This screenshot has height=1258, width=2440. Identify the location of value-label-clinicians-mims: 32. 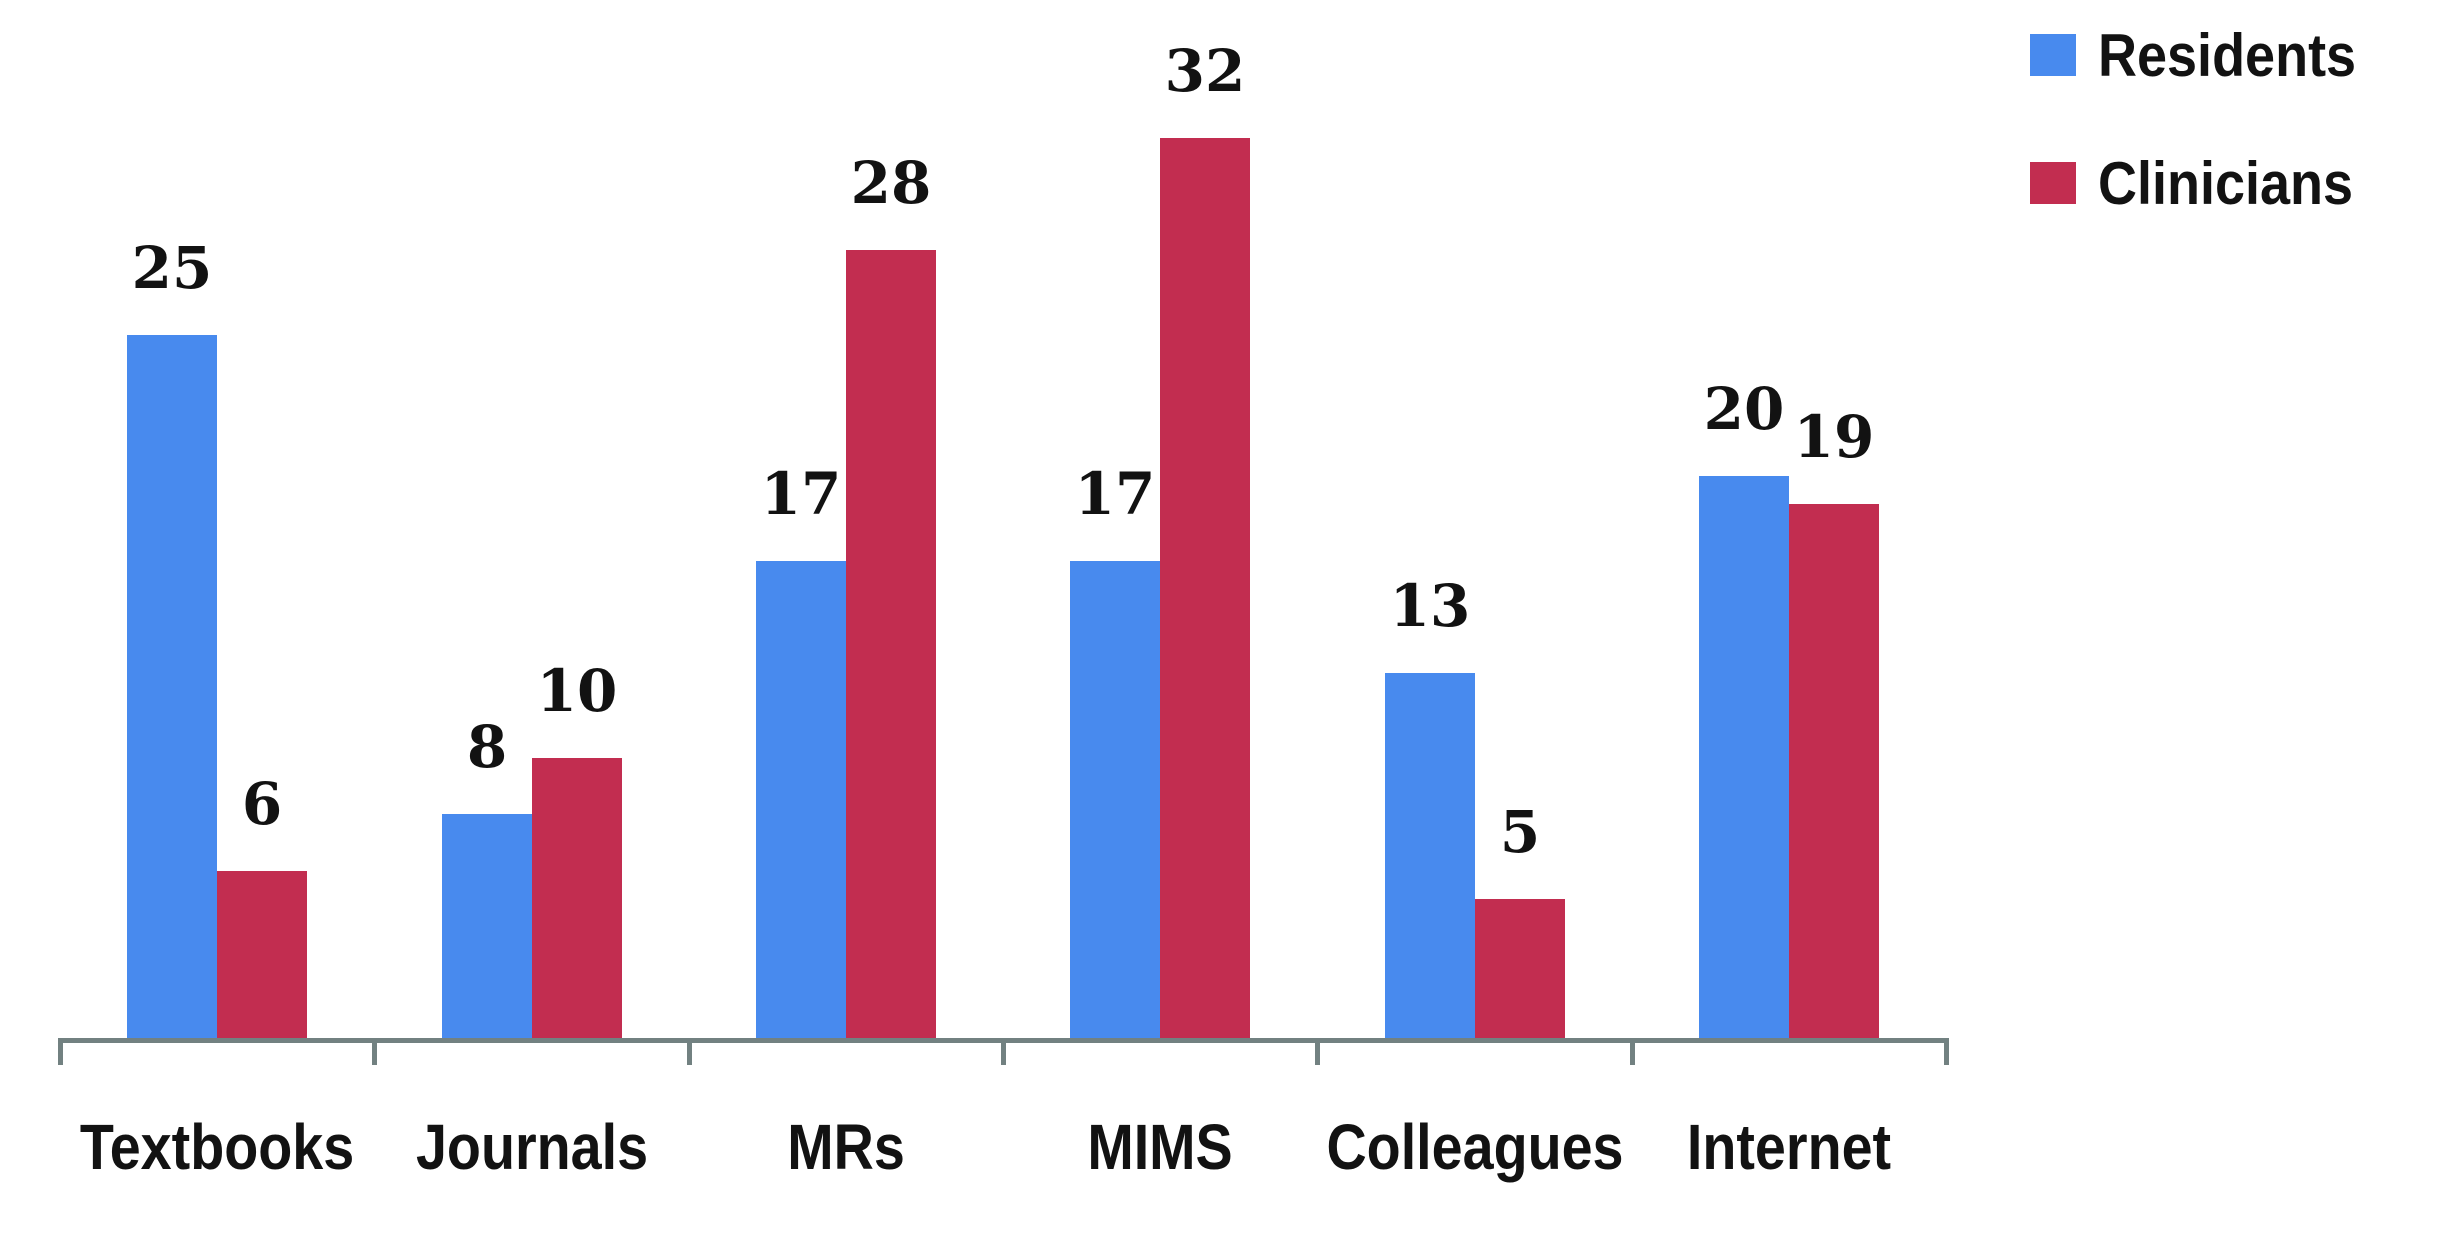
(1205, 71).